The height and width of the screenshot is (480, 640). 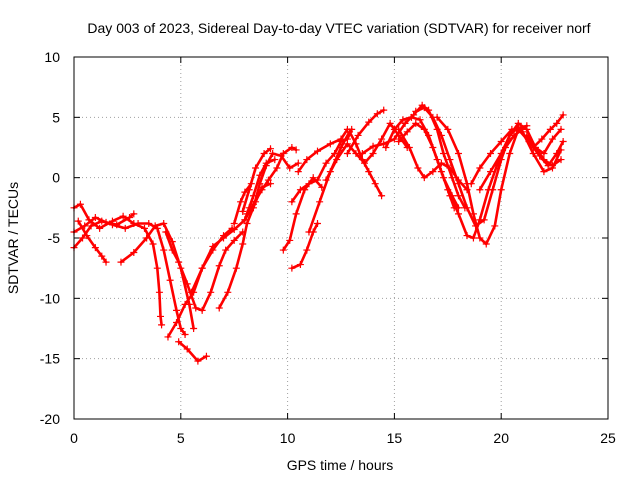 What do you see at coordinates (13, 238) in the screenshot?
I see `y-axis-label: SDTVAR / TECUs` at bounding box center [13, 238].